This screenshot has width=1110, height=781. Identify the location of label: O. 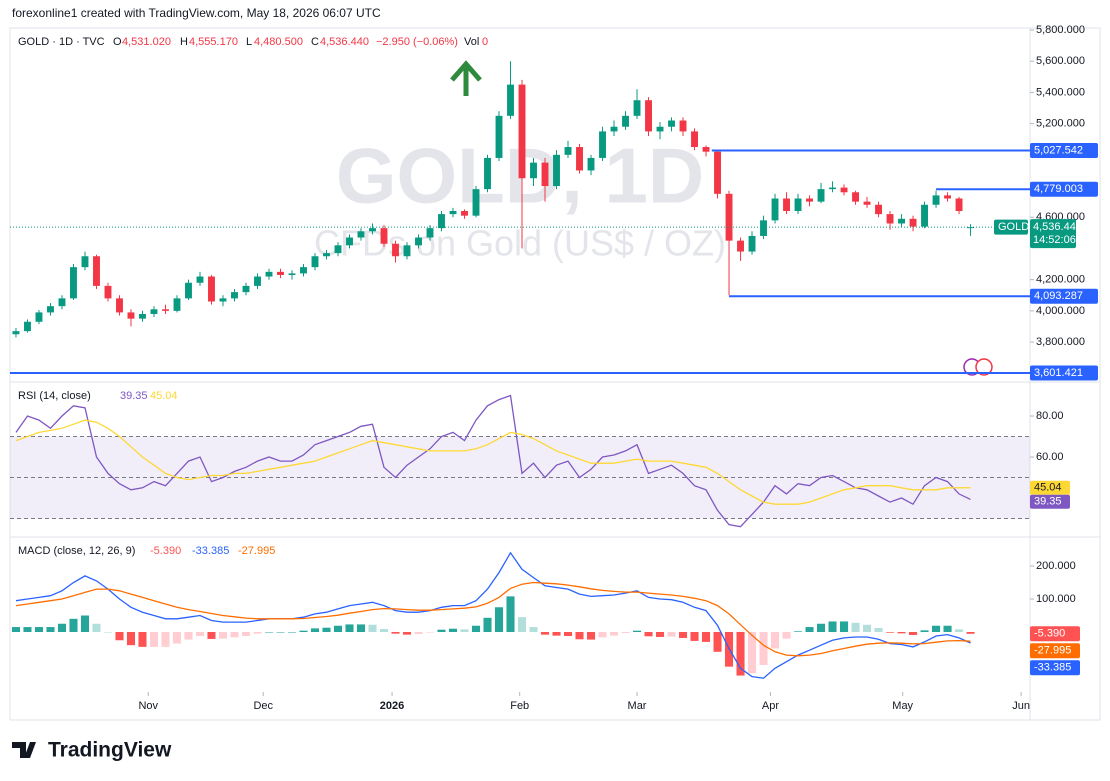
(117, 42).